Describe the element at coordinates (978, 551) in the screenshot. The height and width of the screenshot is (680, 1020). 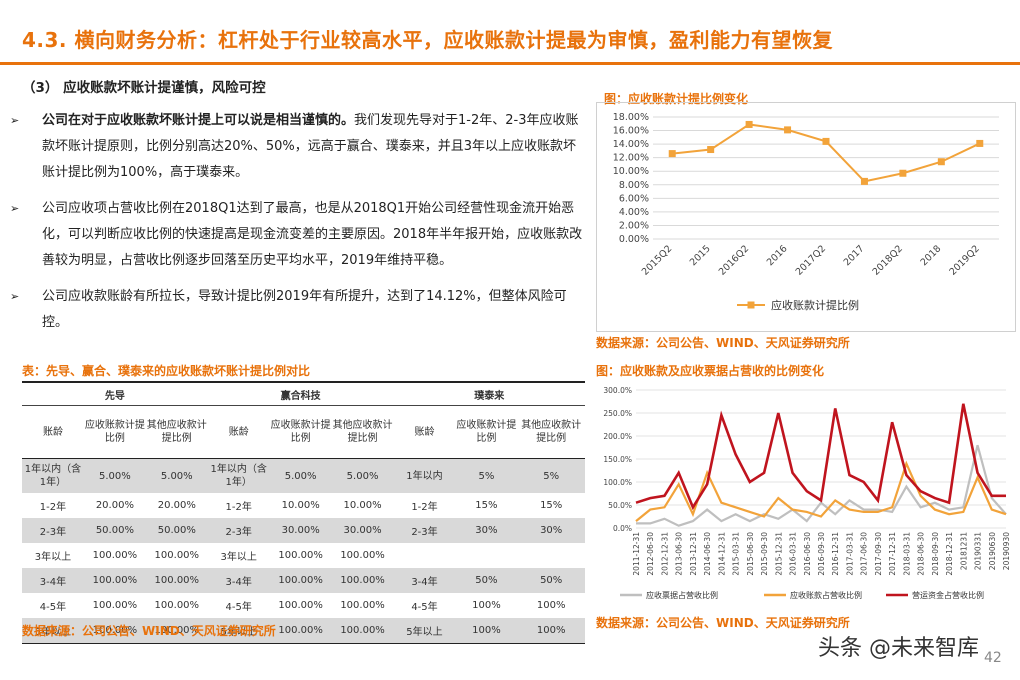
I see `x-tick-label: 20190331` at that location.